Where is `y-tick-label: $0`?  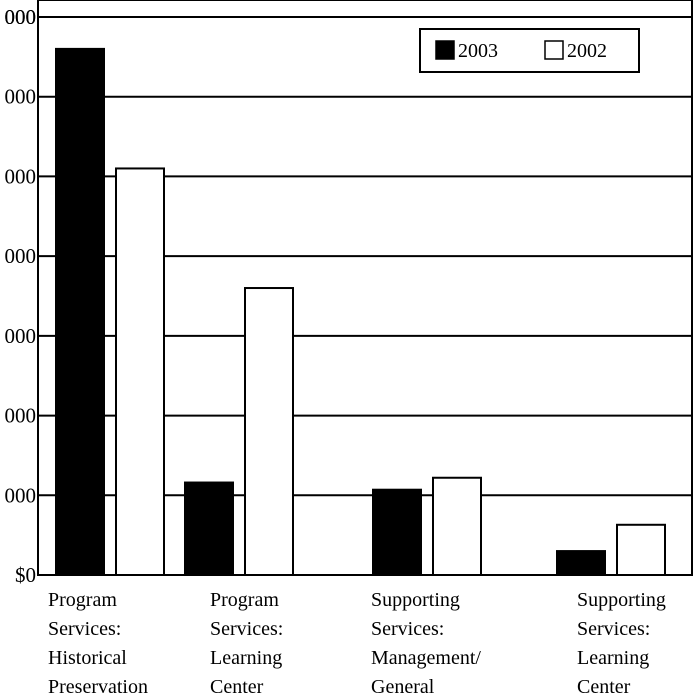 y-tick-label: $0 is located at coordinates (25, 575).